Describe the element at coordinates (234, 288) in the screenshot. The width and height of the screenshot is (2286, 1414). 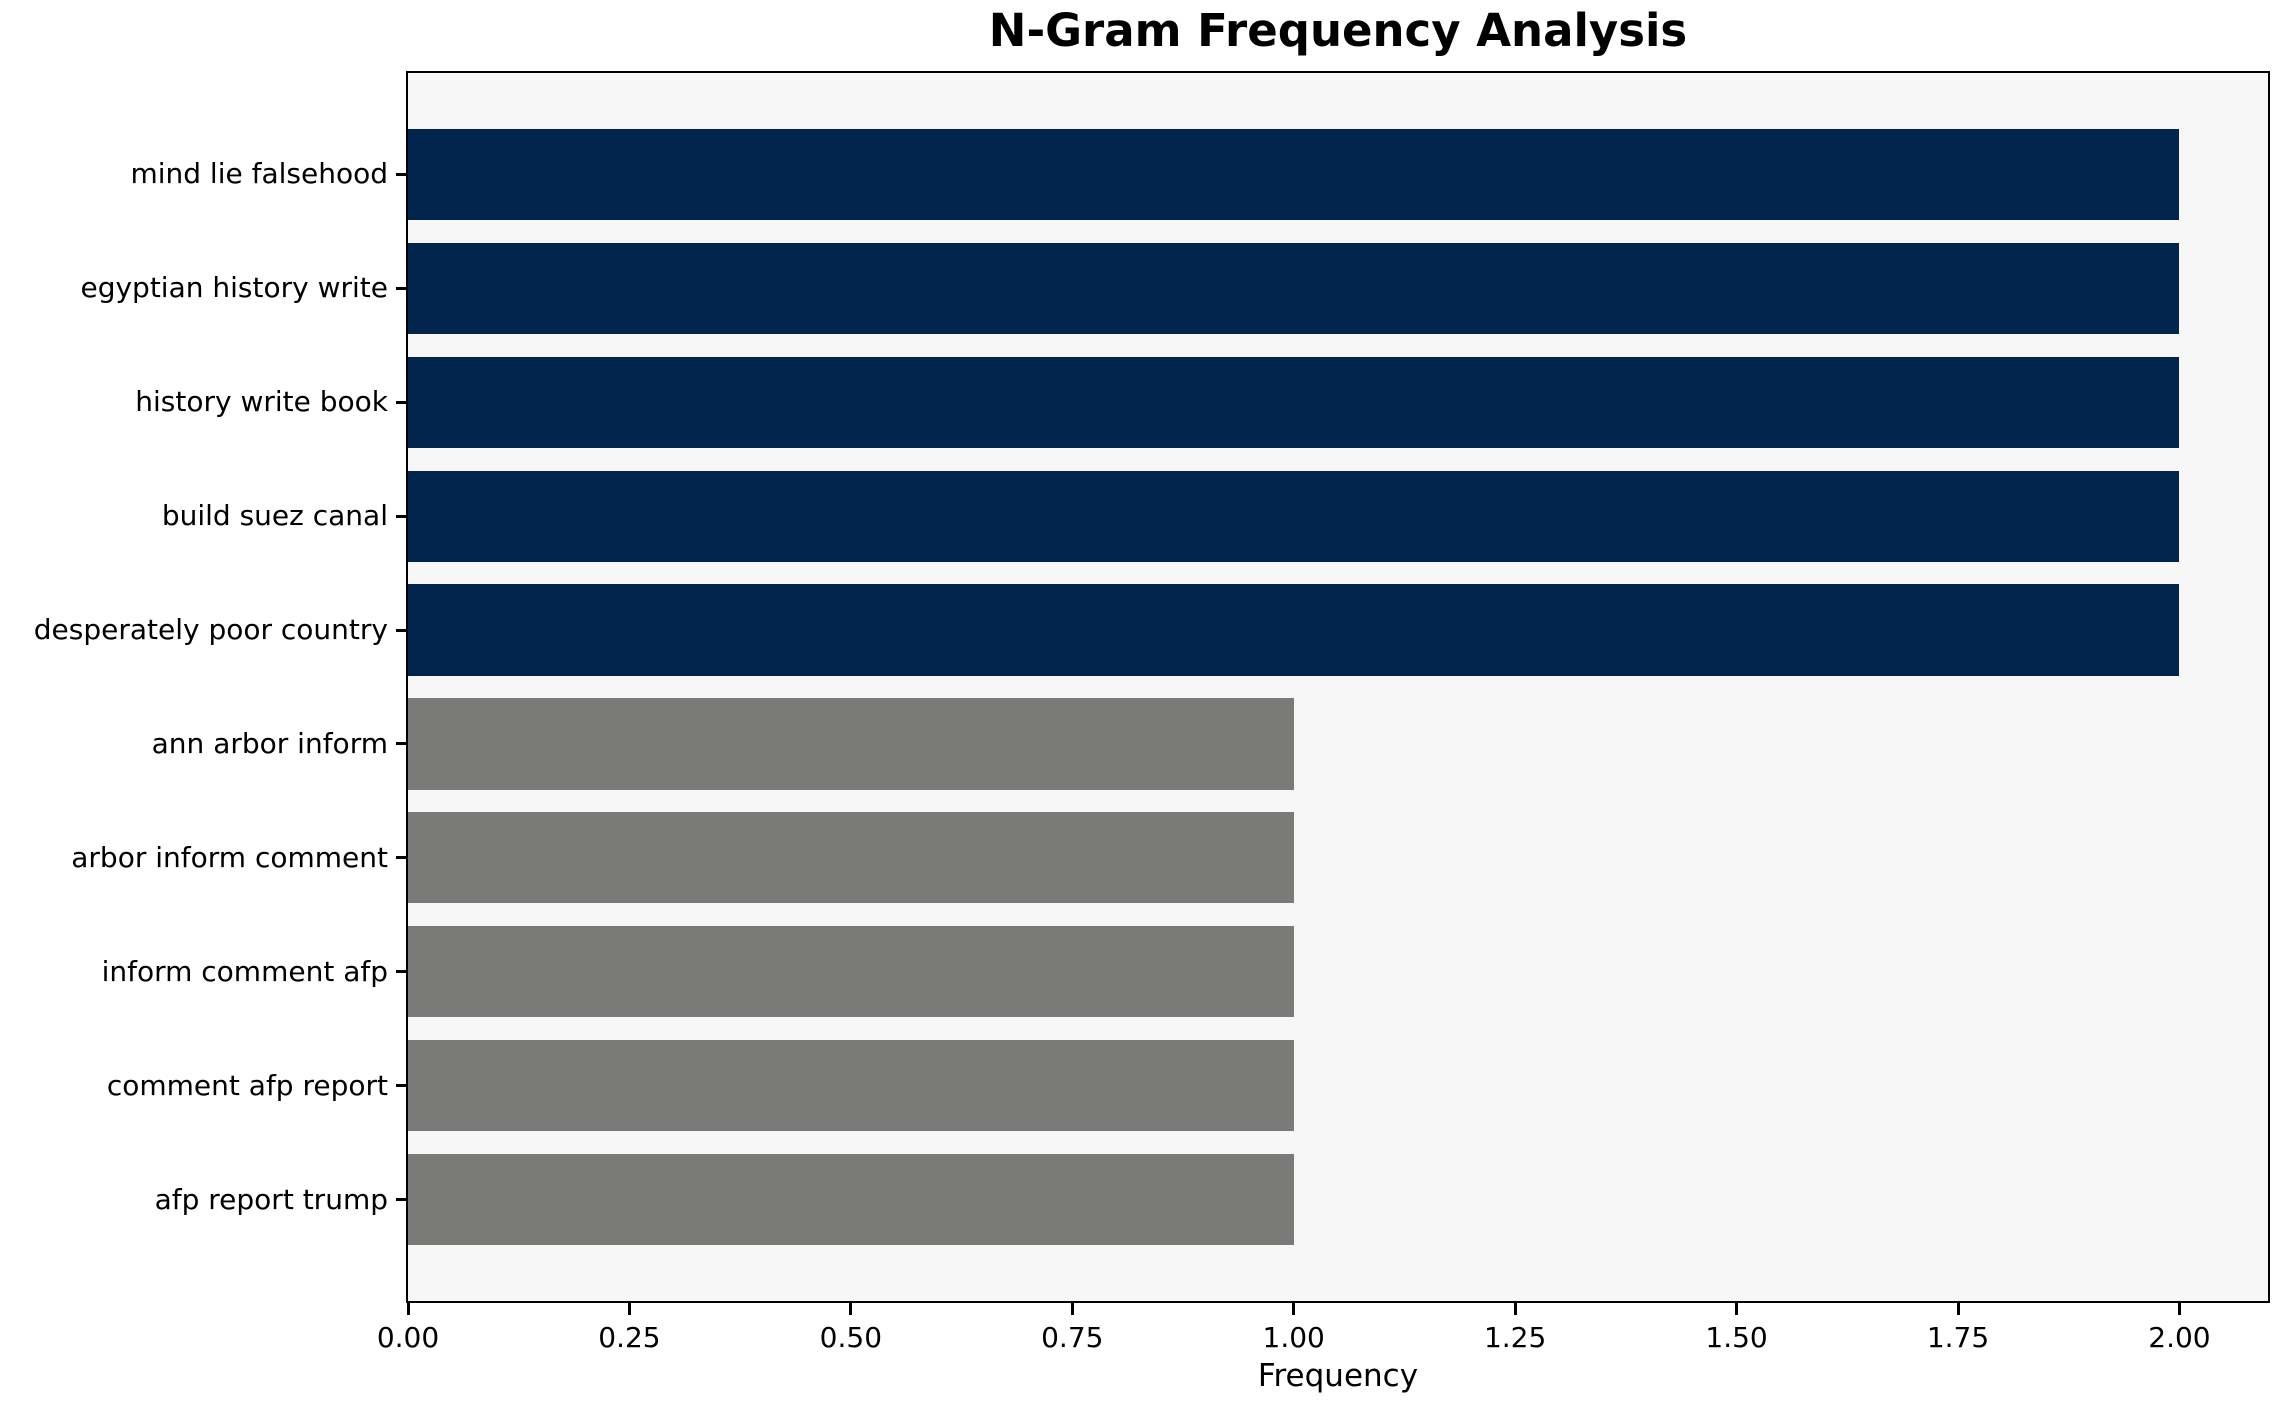
I see `y-tick-label: egyptian history write` at that location.